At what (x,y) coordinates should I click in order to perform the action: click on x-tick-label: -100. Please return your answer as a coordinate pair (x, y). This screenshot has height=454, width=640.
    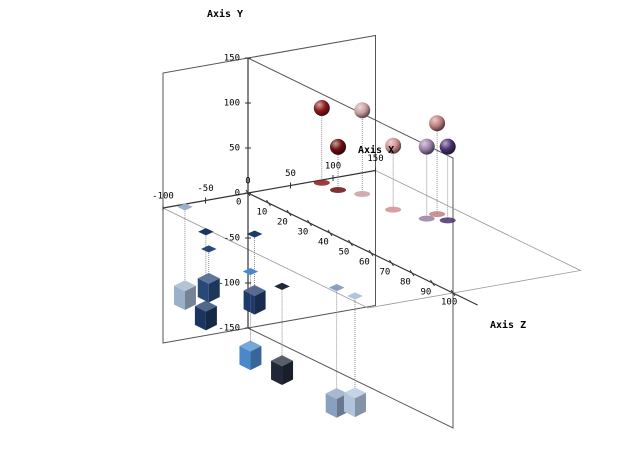
    Looking at the image, I should click on (163, 197).